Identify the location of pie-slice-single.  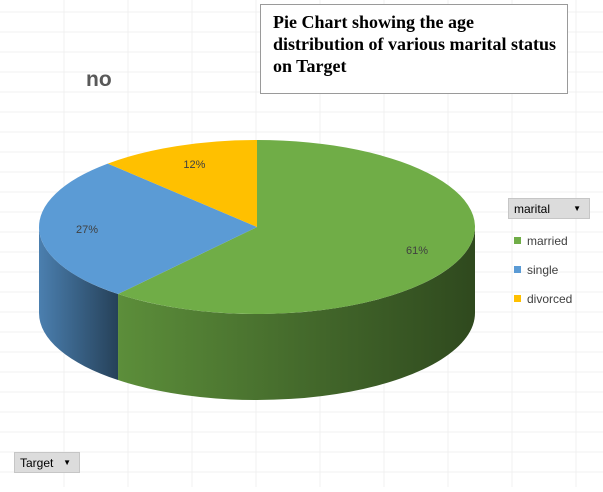
(148, 229).